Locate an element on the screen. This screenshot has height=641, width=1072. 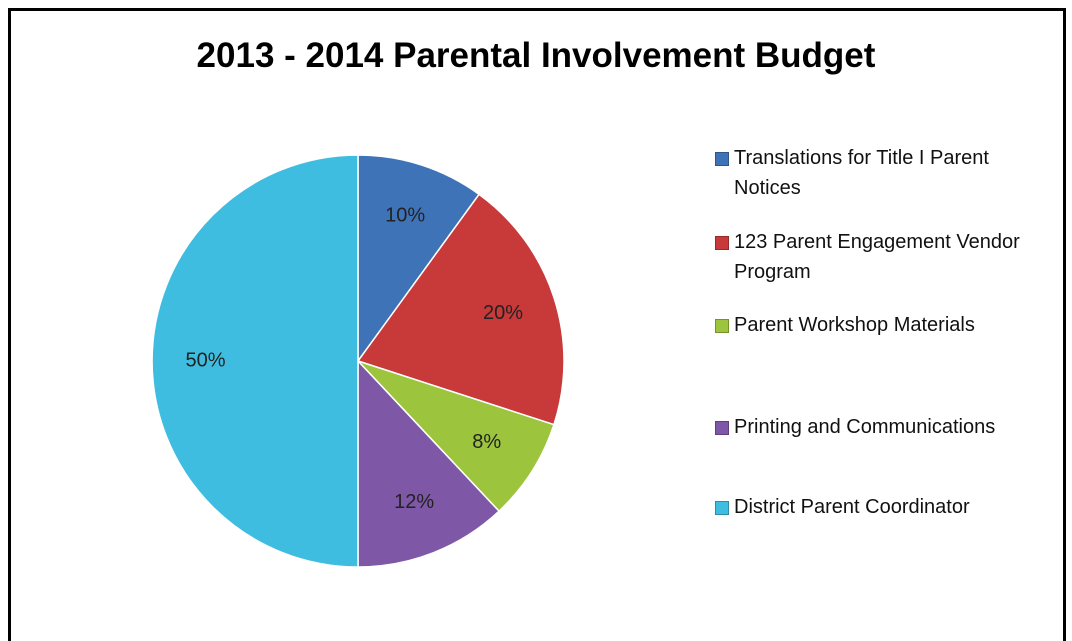
data-label: 20% is located at coordinates (503, 313).